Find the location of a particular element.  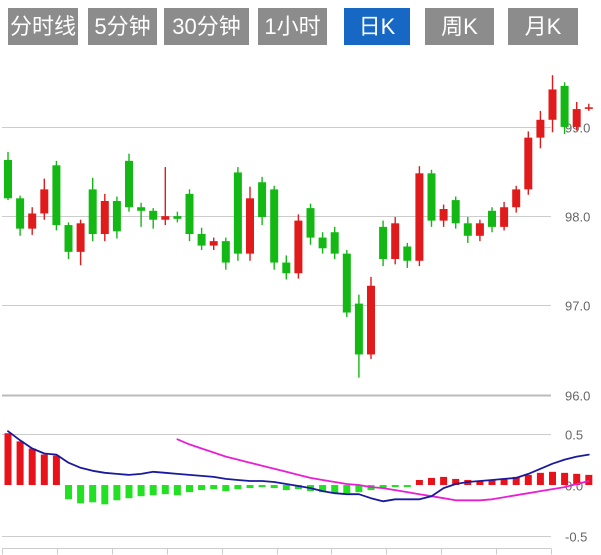

period-tab-2: 30分钟 is located at coordinates (206, 26).